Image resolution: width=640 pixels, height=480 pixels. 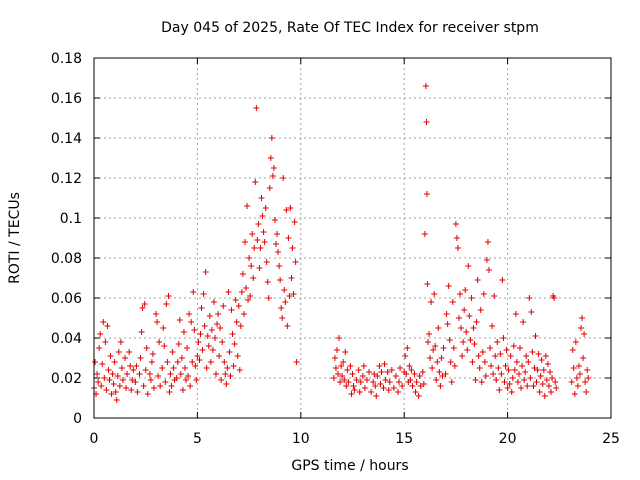 I want to click on x-tick-label: 25, so click(x=611, y=439).